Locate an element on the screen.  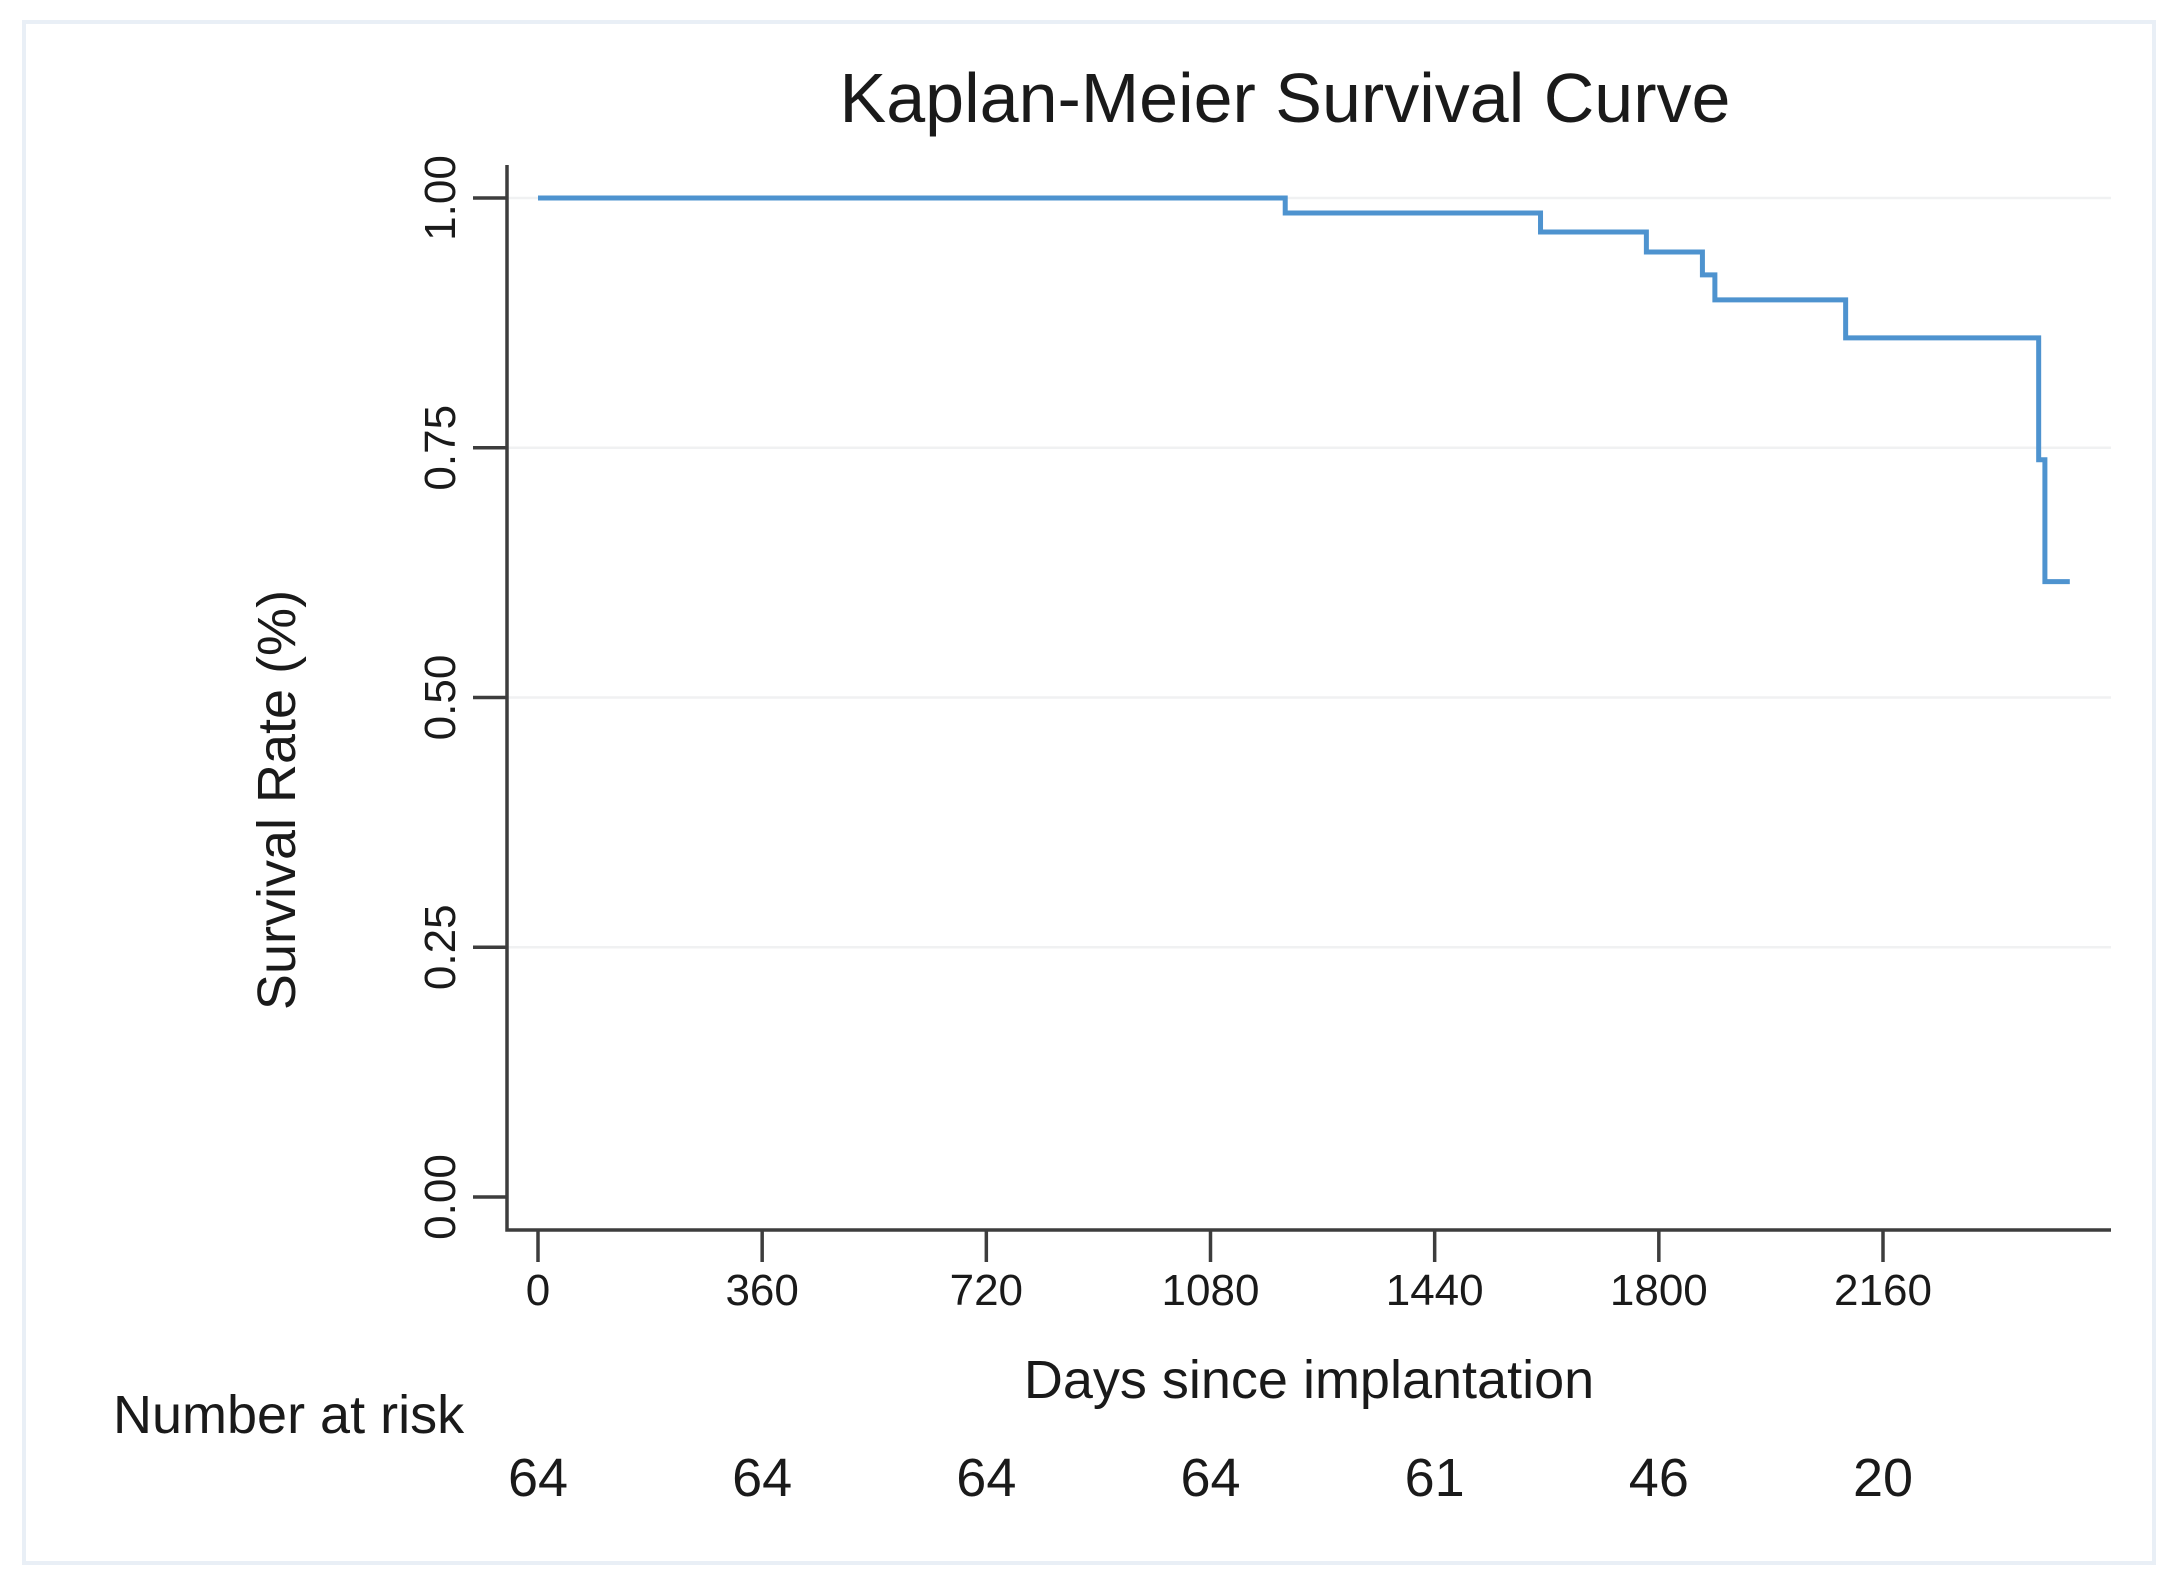
y-tick-labels: 1.00 0.75 0.50 0.25 0.00 is located at coordinates (440, 697).